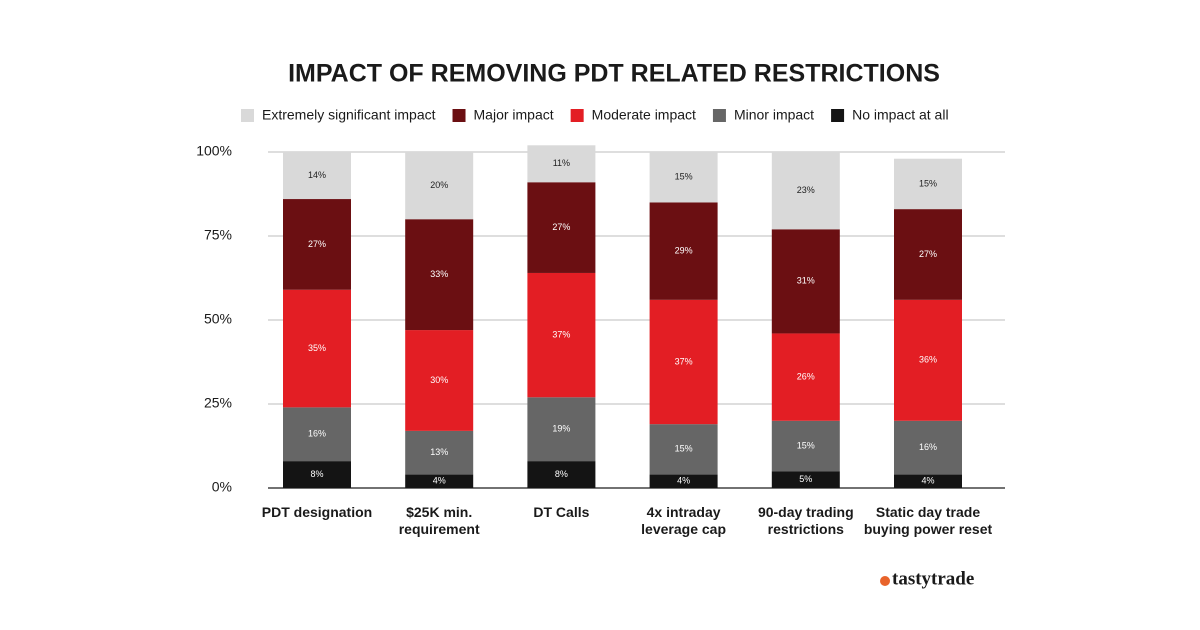 The image size is (1200, 630). I want to click on y-tick-label: 50%, so click(218, 319).